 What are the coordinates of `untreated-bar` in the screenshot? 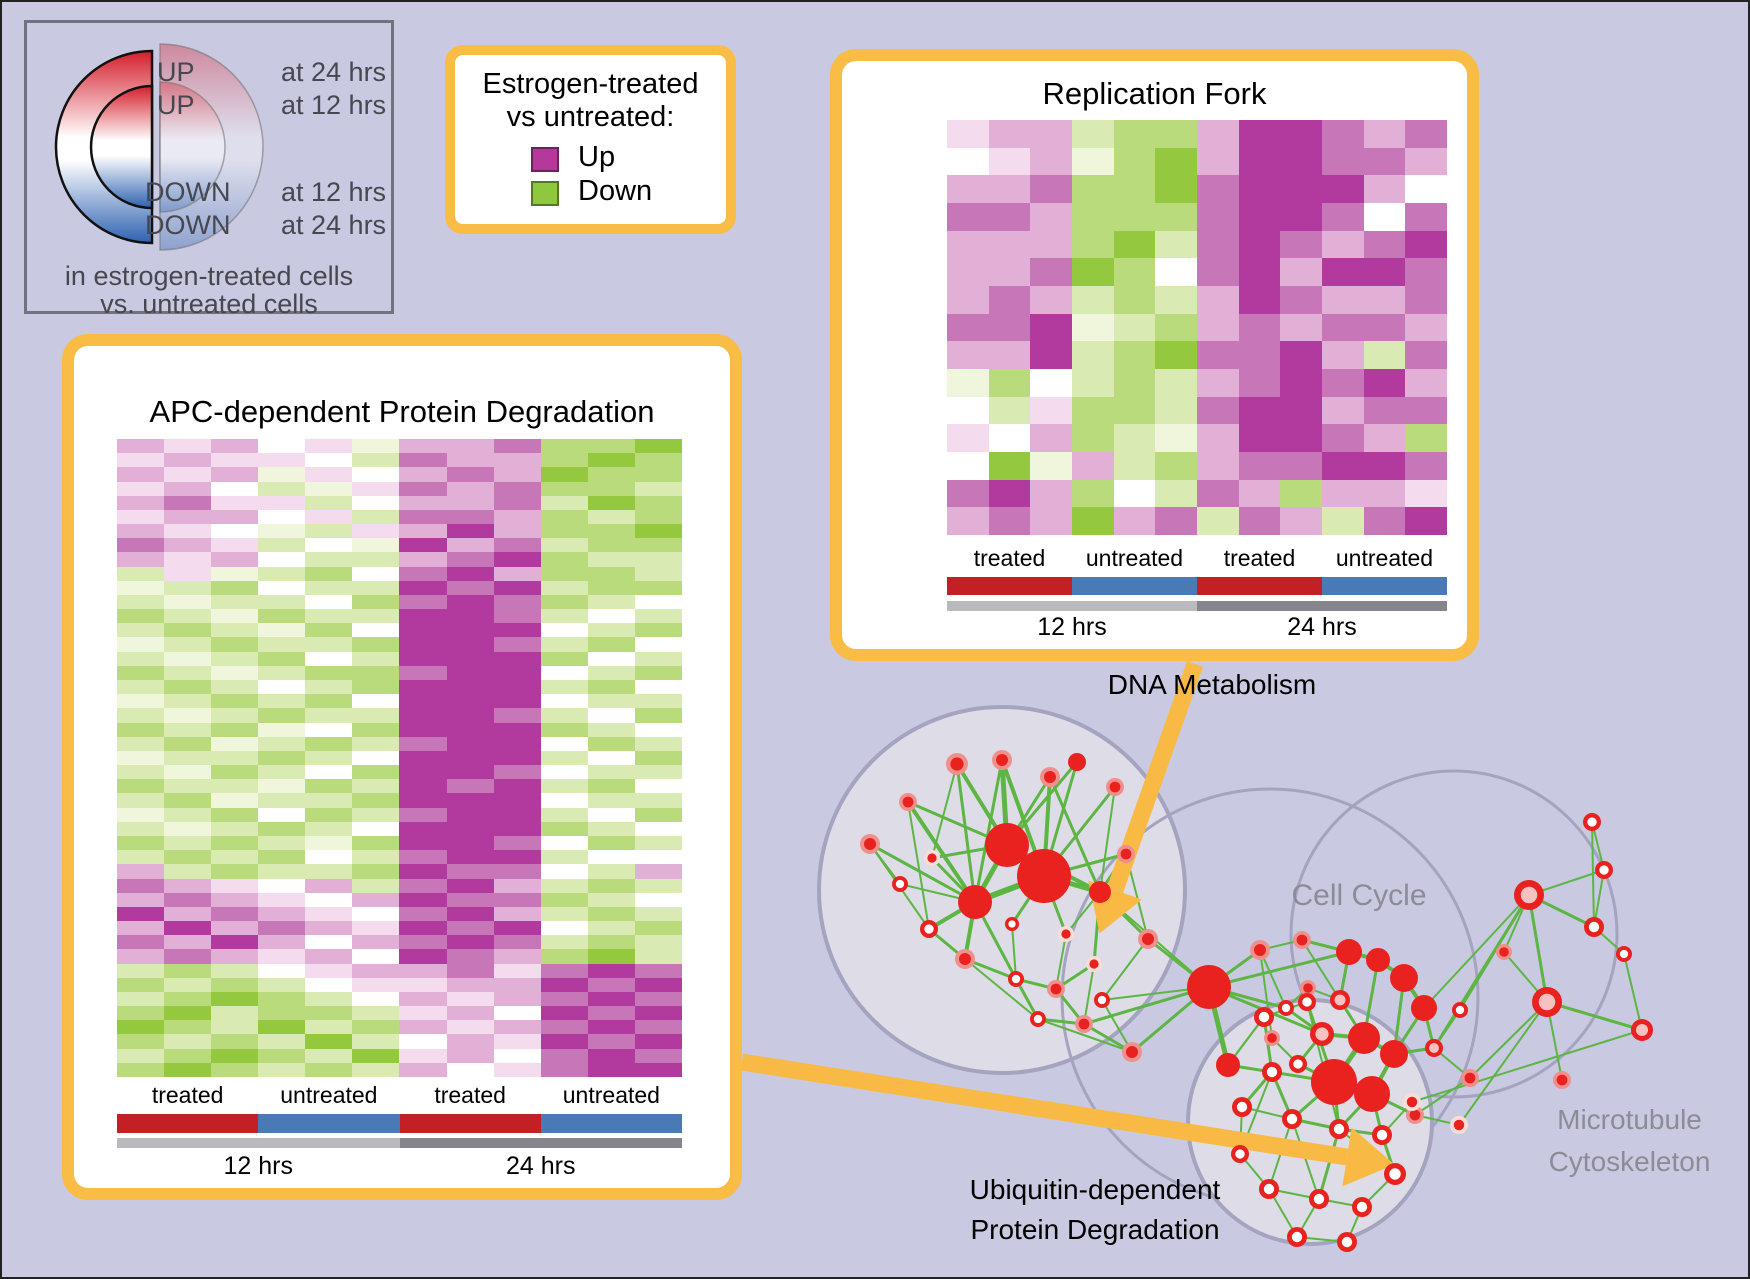 It's located at (329, 1123).